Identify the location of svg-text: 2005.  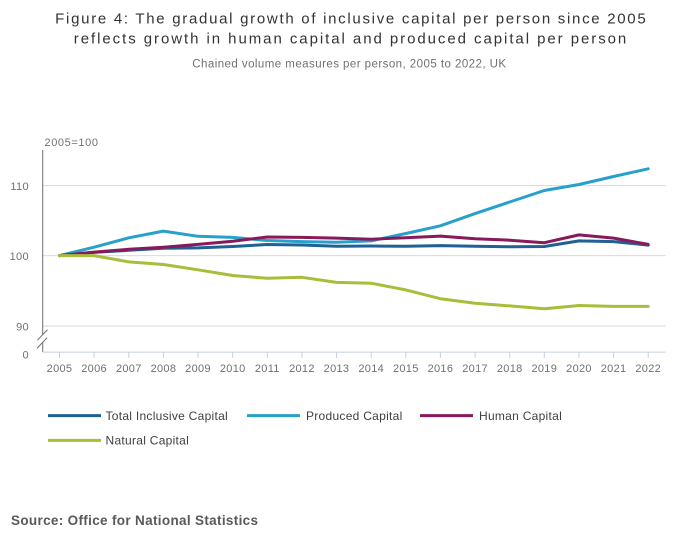
(60, 369).